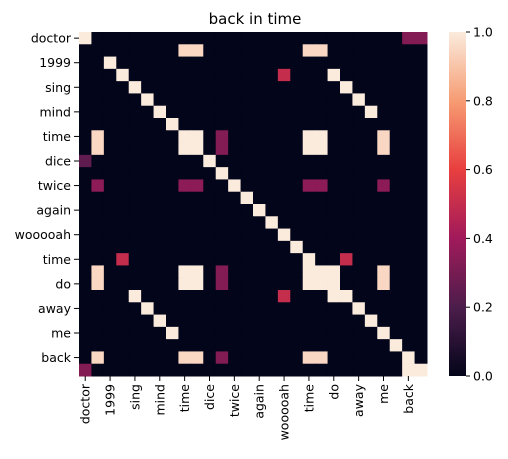 The image size is (508, 459). Describe the element at coordinates (358, 400) in the screenshot. I see `x-tick-label: away` at that location.